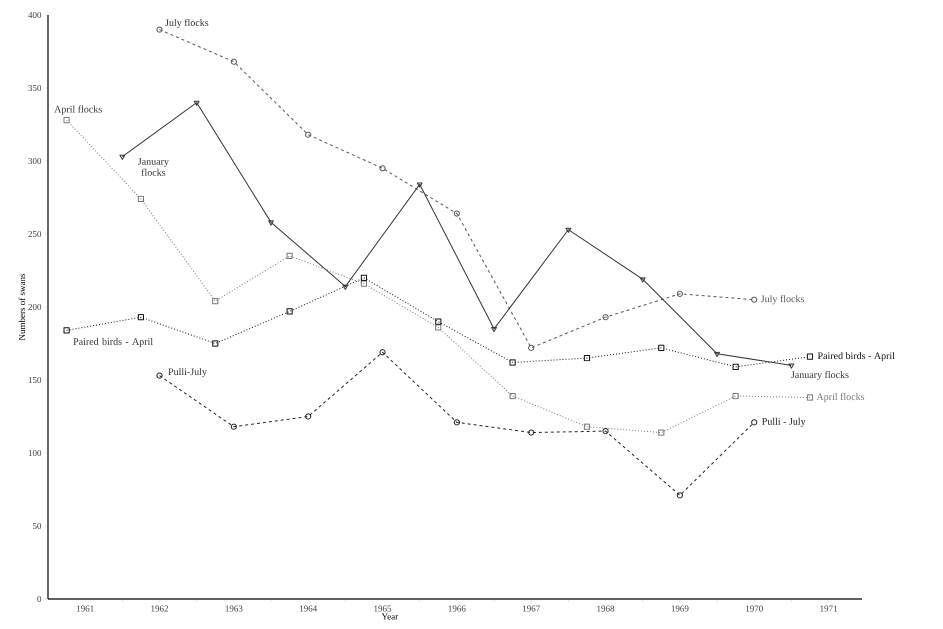 The height and width of the screenshot is (629, 943). I want to click on x-tick-label: 1967, so click(531, 609).